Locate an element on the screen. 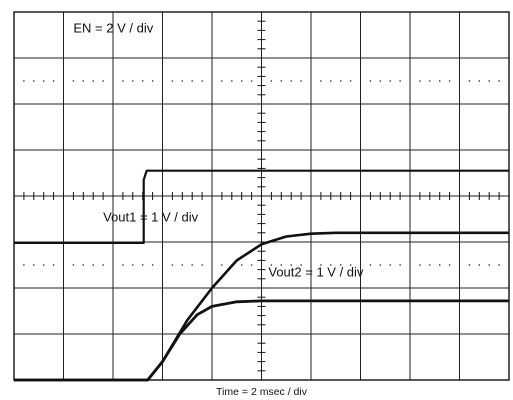  x-axis-label: Time = 2 msec / div is located at coordinates (262, 392).